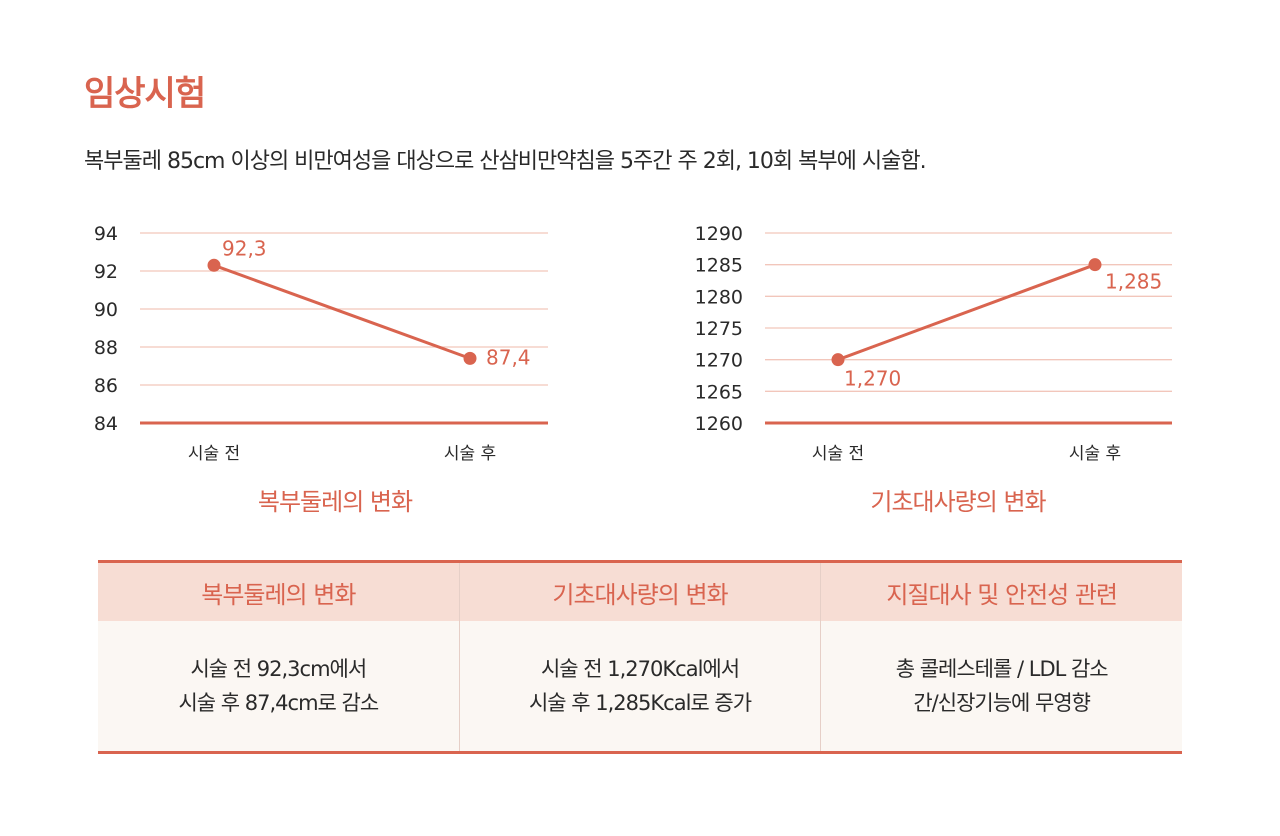  Describe the element at coordinates (244, 248) in the screenshot. I see `data-label: 92,3` at that location.